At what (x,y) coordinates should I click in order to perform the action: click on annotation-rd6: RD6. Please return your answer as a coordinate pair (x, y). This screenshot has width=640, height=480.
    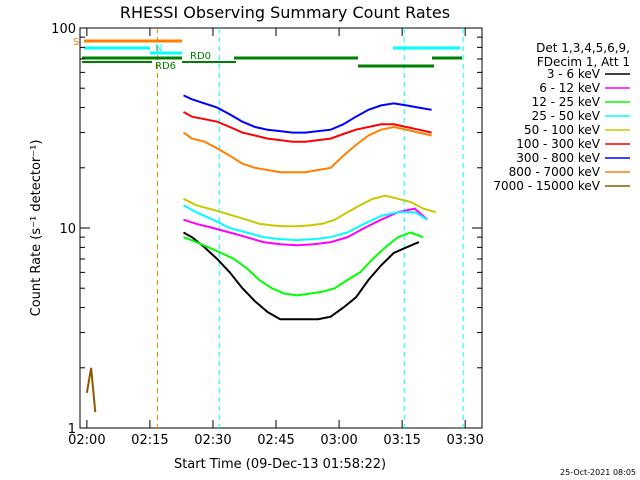
    Looking at the image, I should click on (165, 66).